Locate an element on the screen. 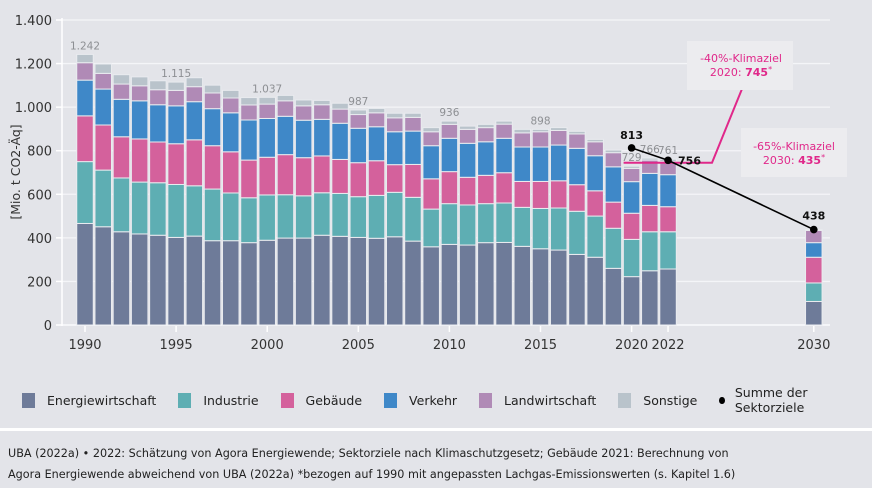 Image resolution: width=872 pixels, height=488 pixels. legend-label: Gebäude is located at coordinates (334, 400).